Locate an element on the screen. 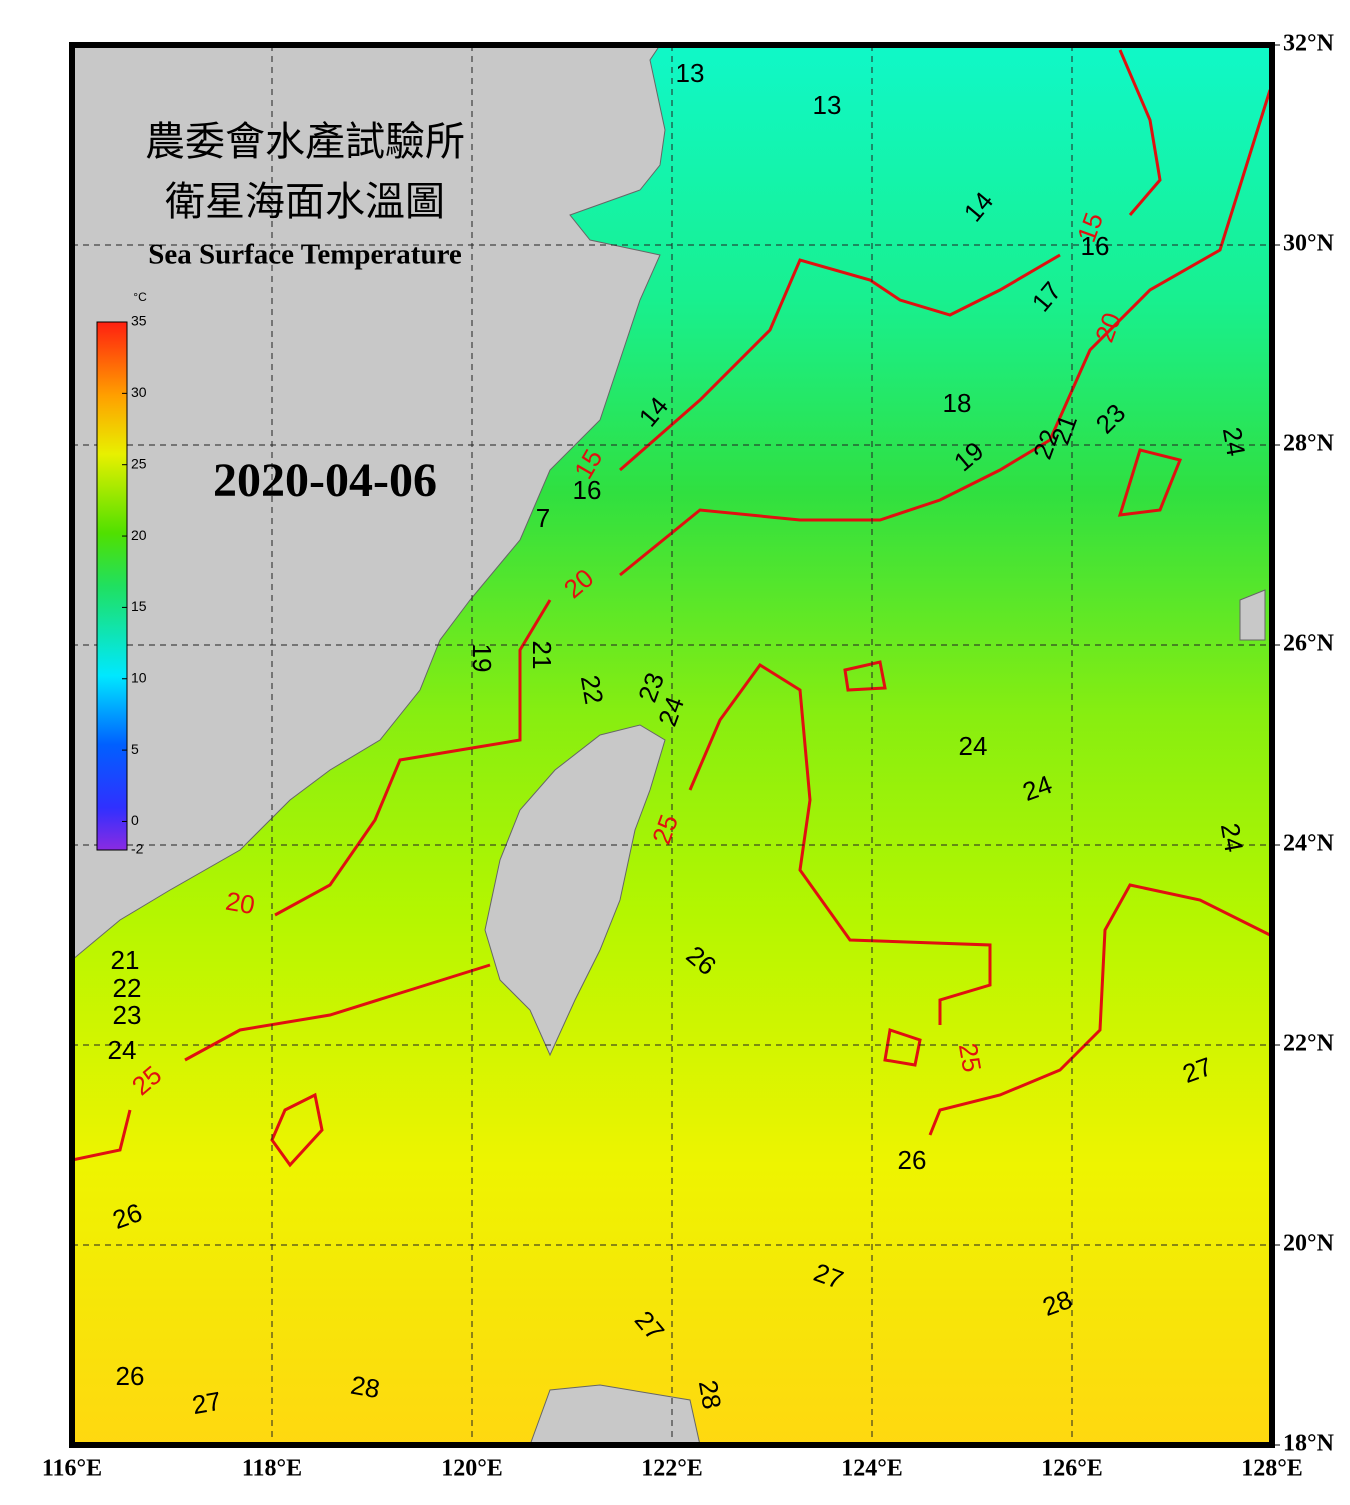 Image resolution: width=1350 pixels, height=1505 pixels. colorbar-tick-label: 5 is located at coordinates (135, 749).